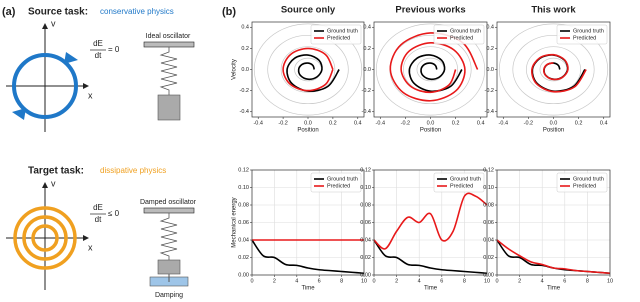  Describe the element at coordinates (229, 12) in the screenshot. I see `panel-label: (b)` at that location.